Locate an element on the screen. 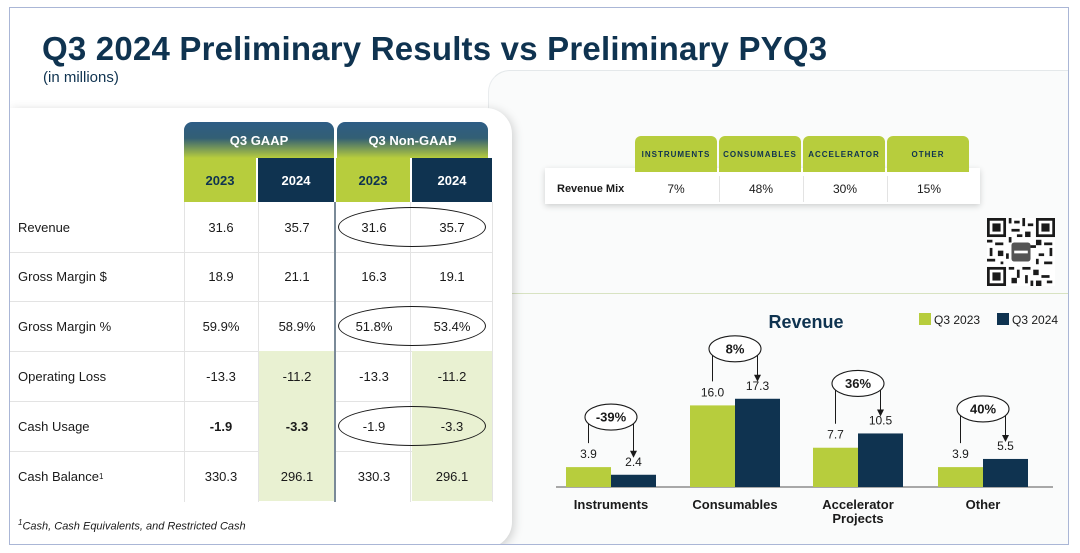 The image size is (1080, 553). qr-code-icon is located at coordinates (1021, 252).